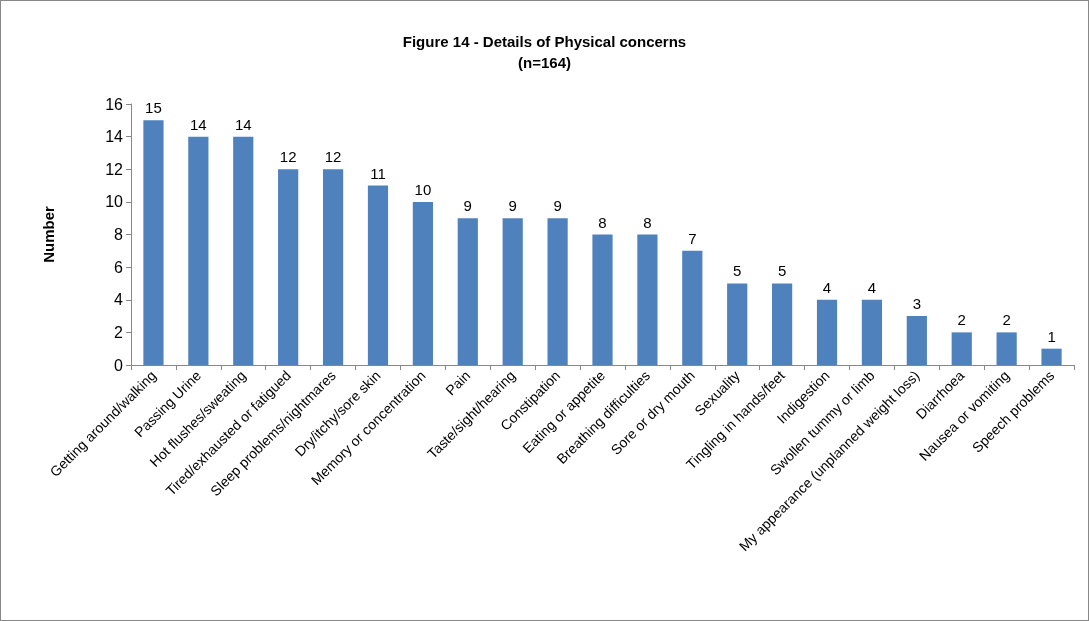  What do you see at coordinates (917, 304) in the screenshot?
I see `data-label: 3` at bounding box center [917, 304].